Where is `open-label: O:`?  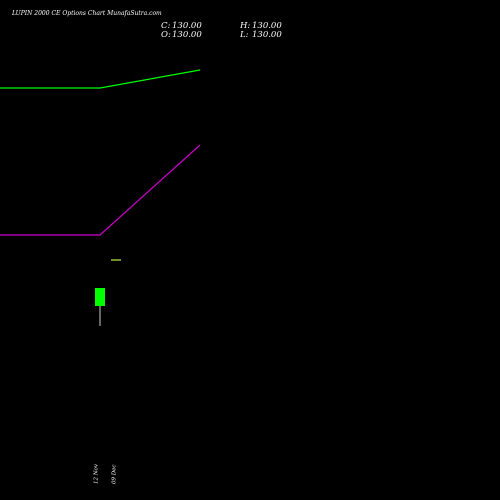 open-label: O: is located at coordinates (166, 35).